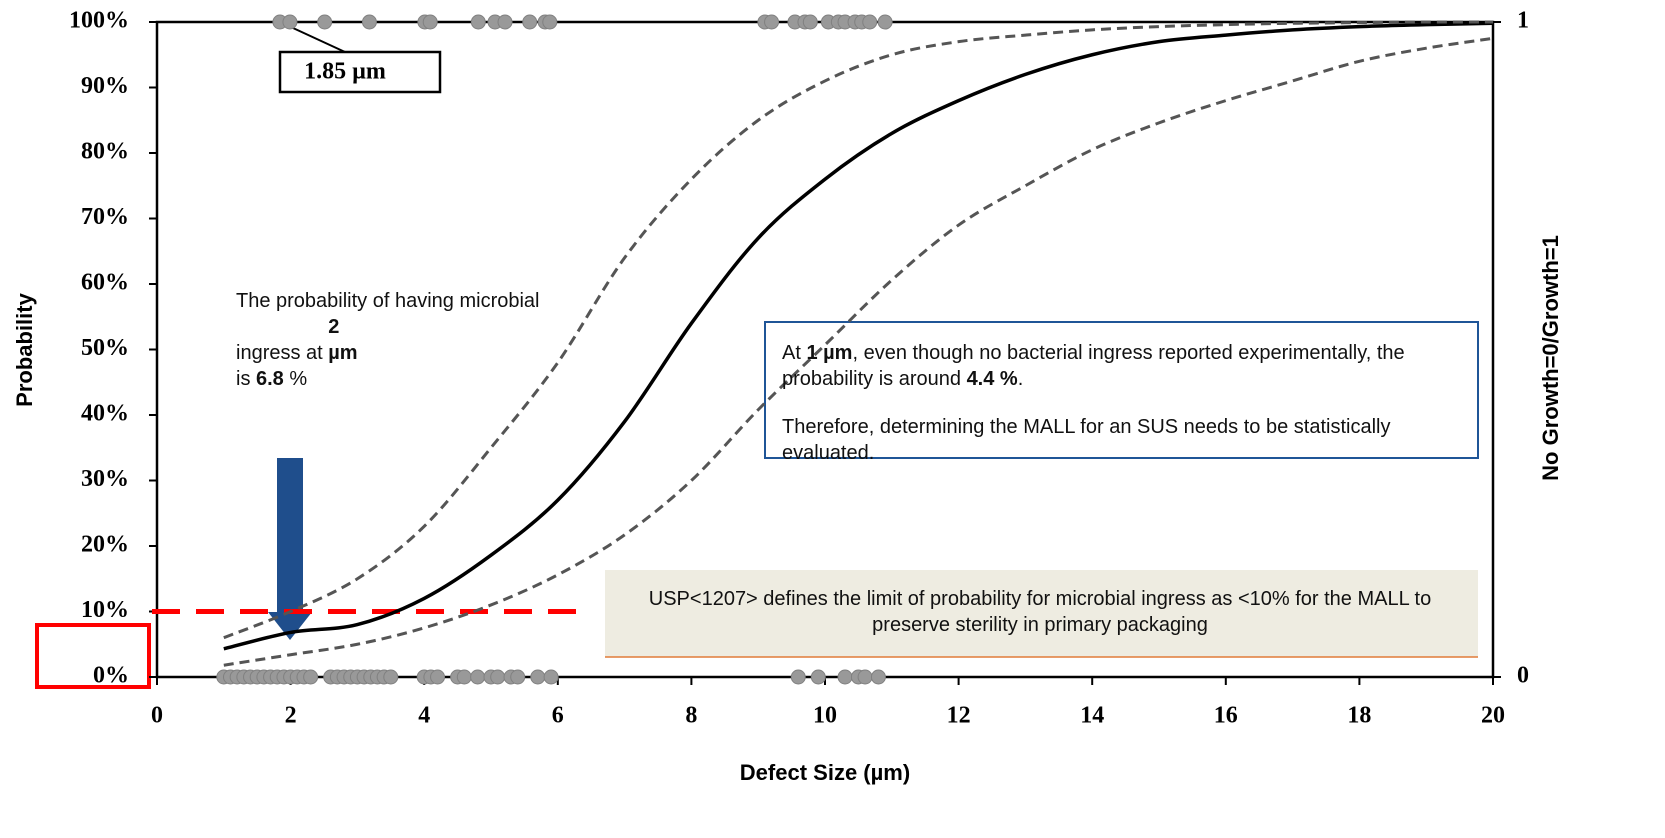 This screenshot has width=1665, height=838. I want to click on annotation-text: %, so click(295, 379).